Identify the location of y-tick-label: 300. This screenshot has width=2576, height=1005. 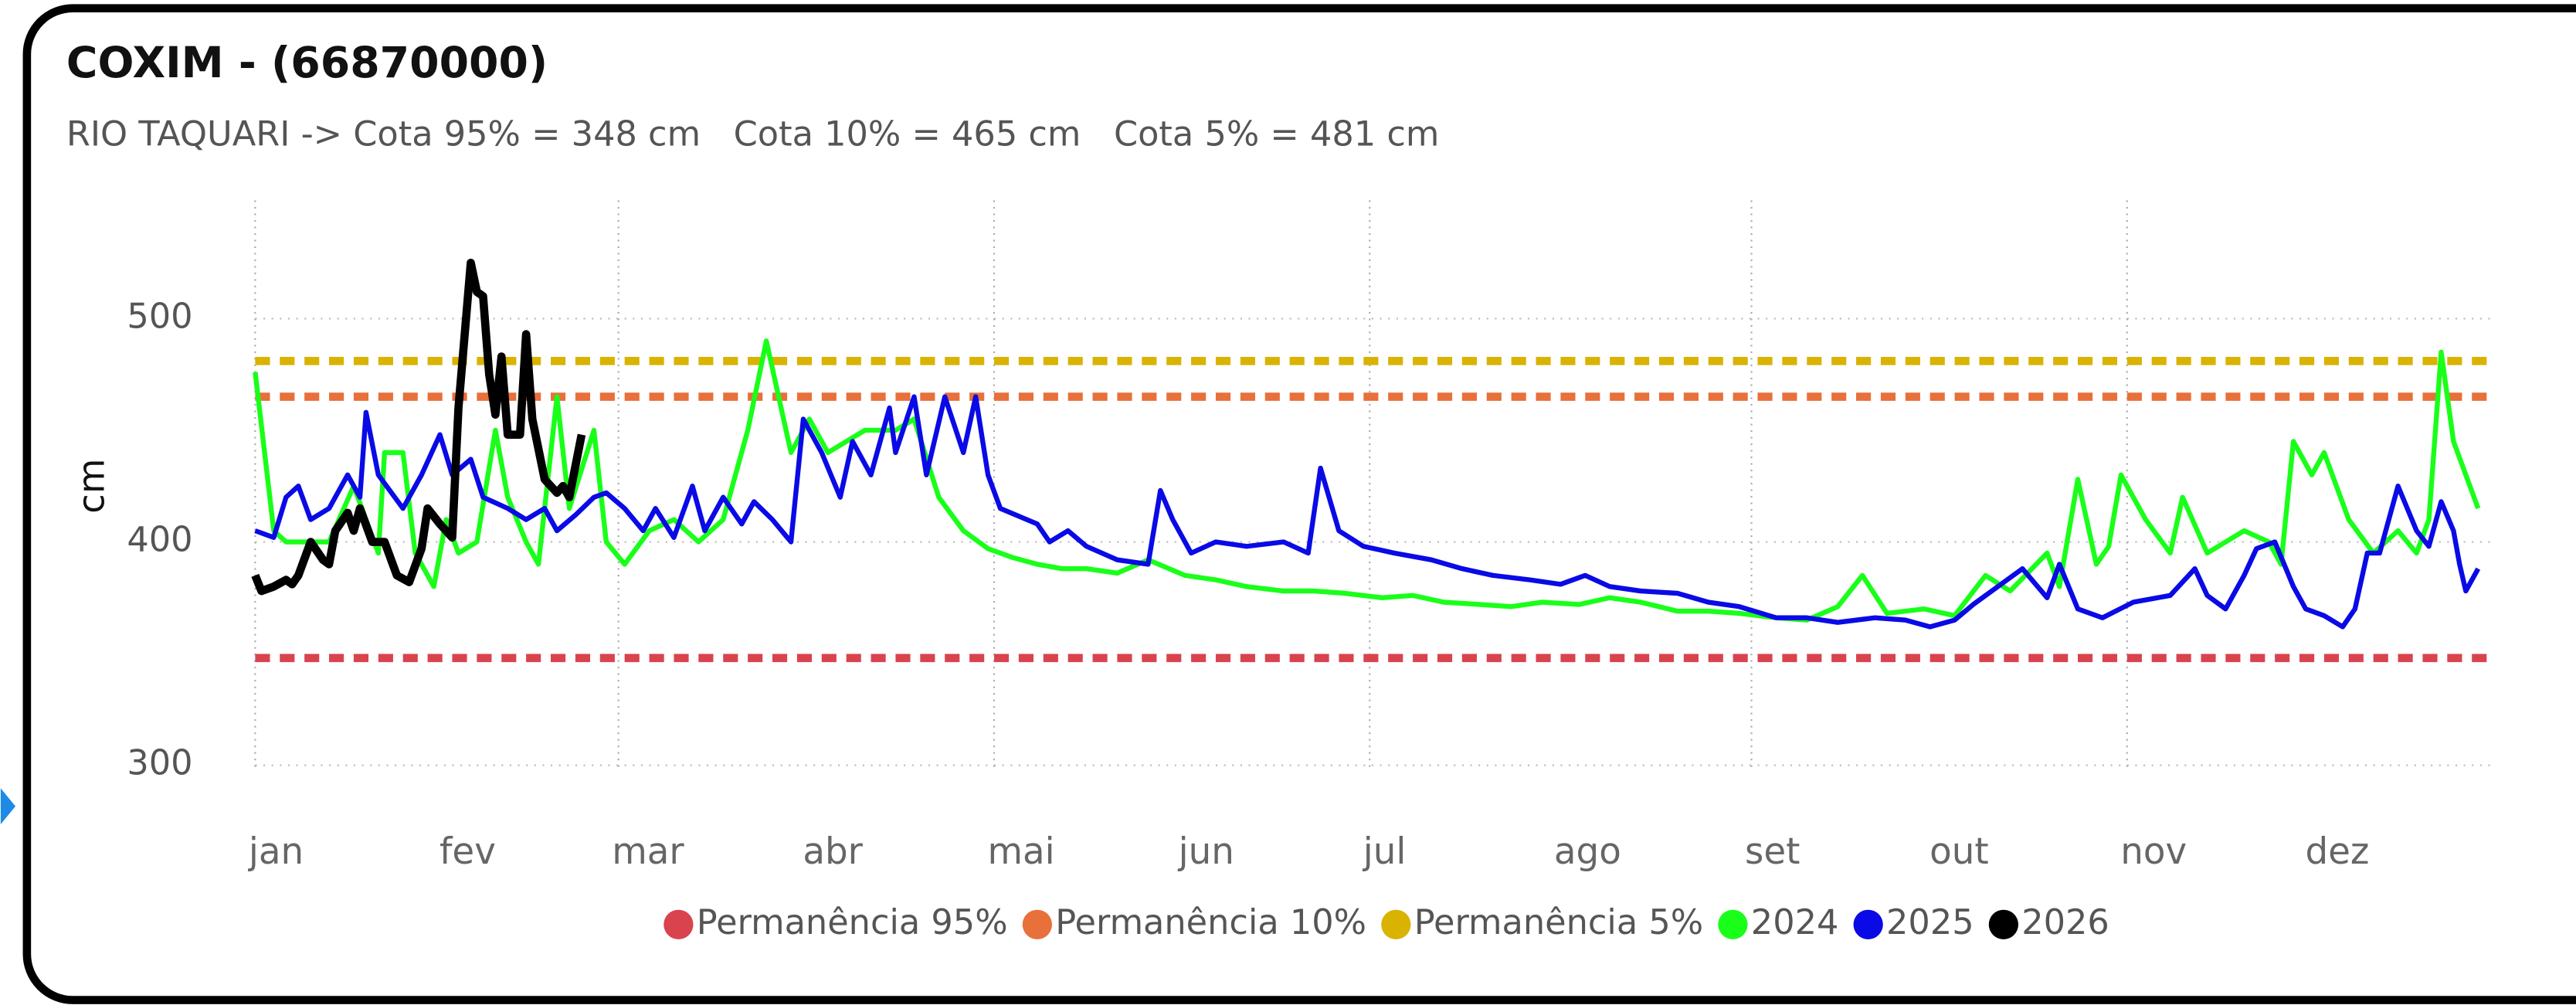
(159, 763).